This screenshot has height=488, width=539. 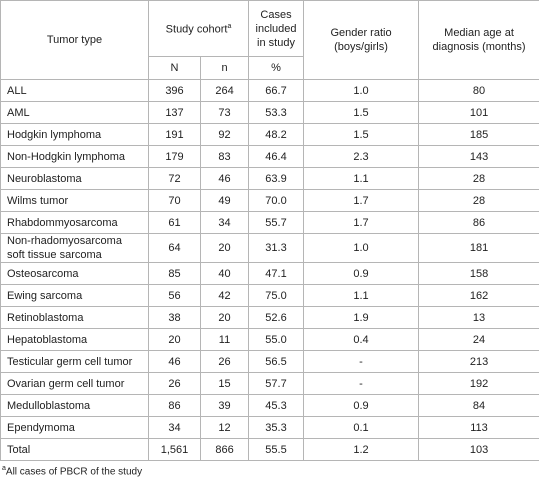 I want to click on row-label: Testicular germ cell tumor, so click(x=74, y=361).